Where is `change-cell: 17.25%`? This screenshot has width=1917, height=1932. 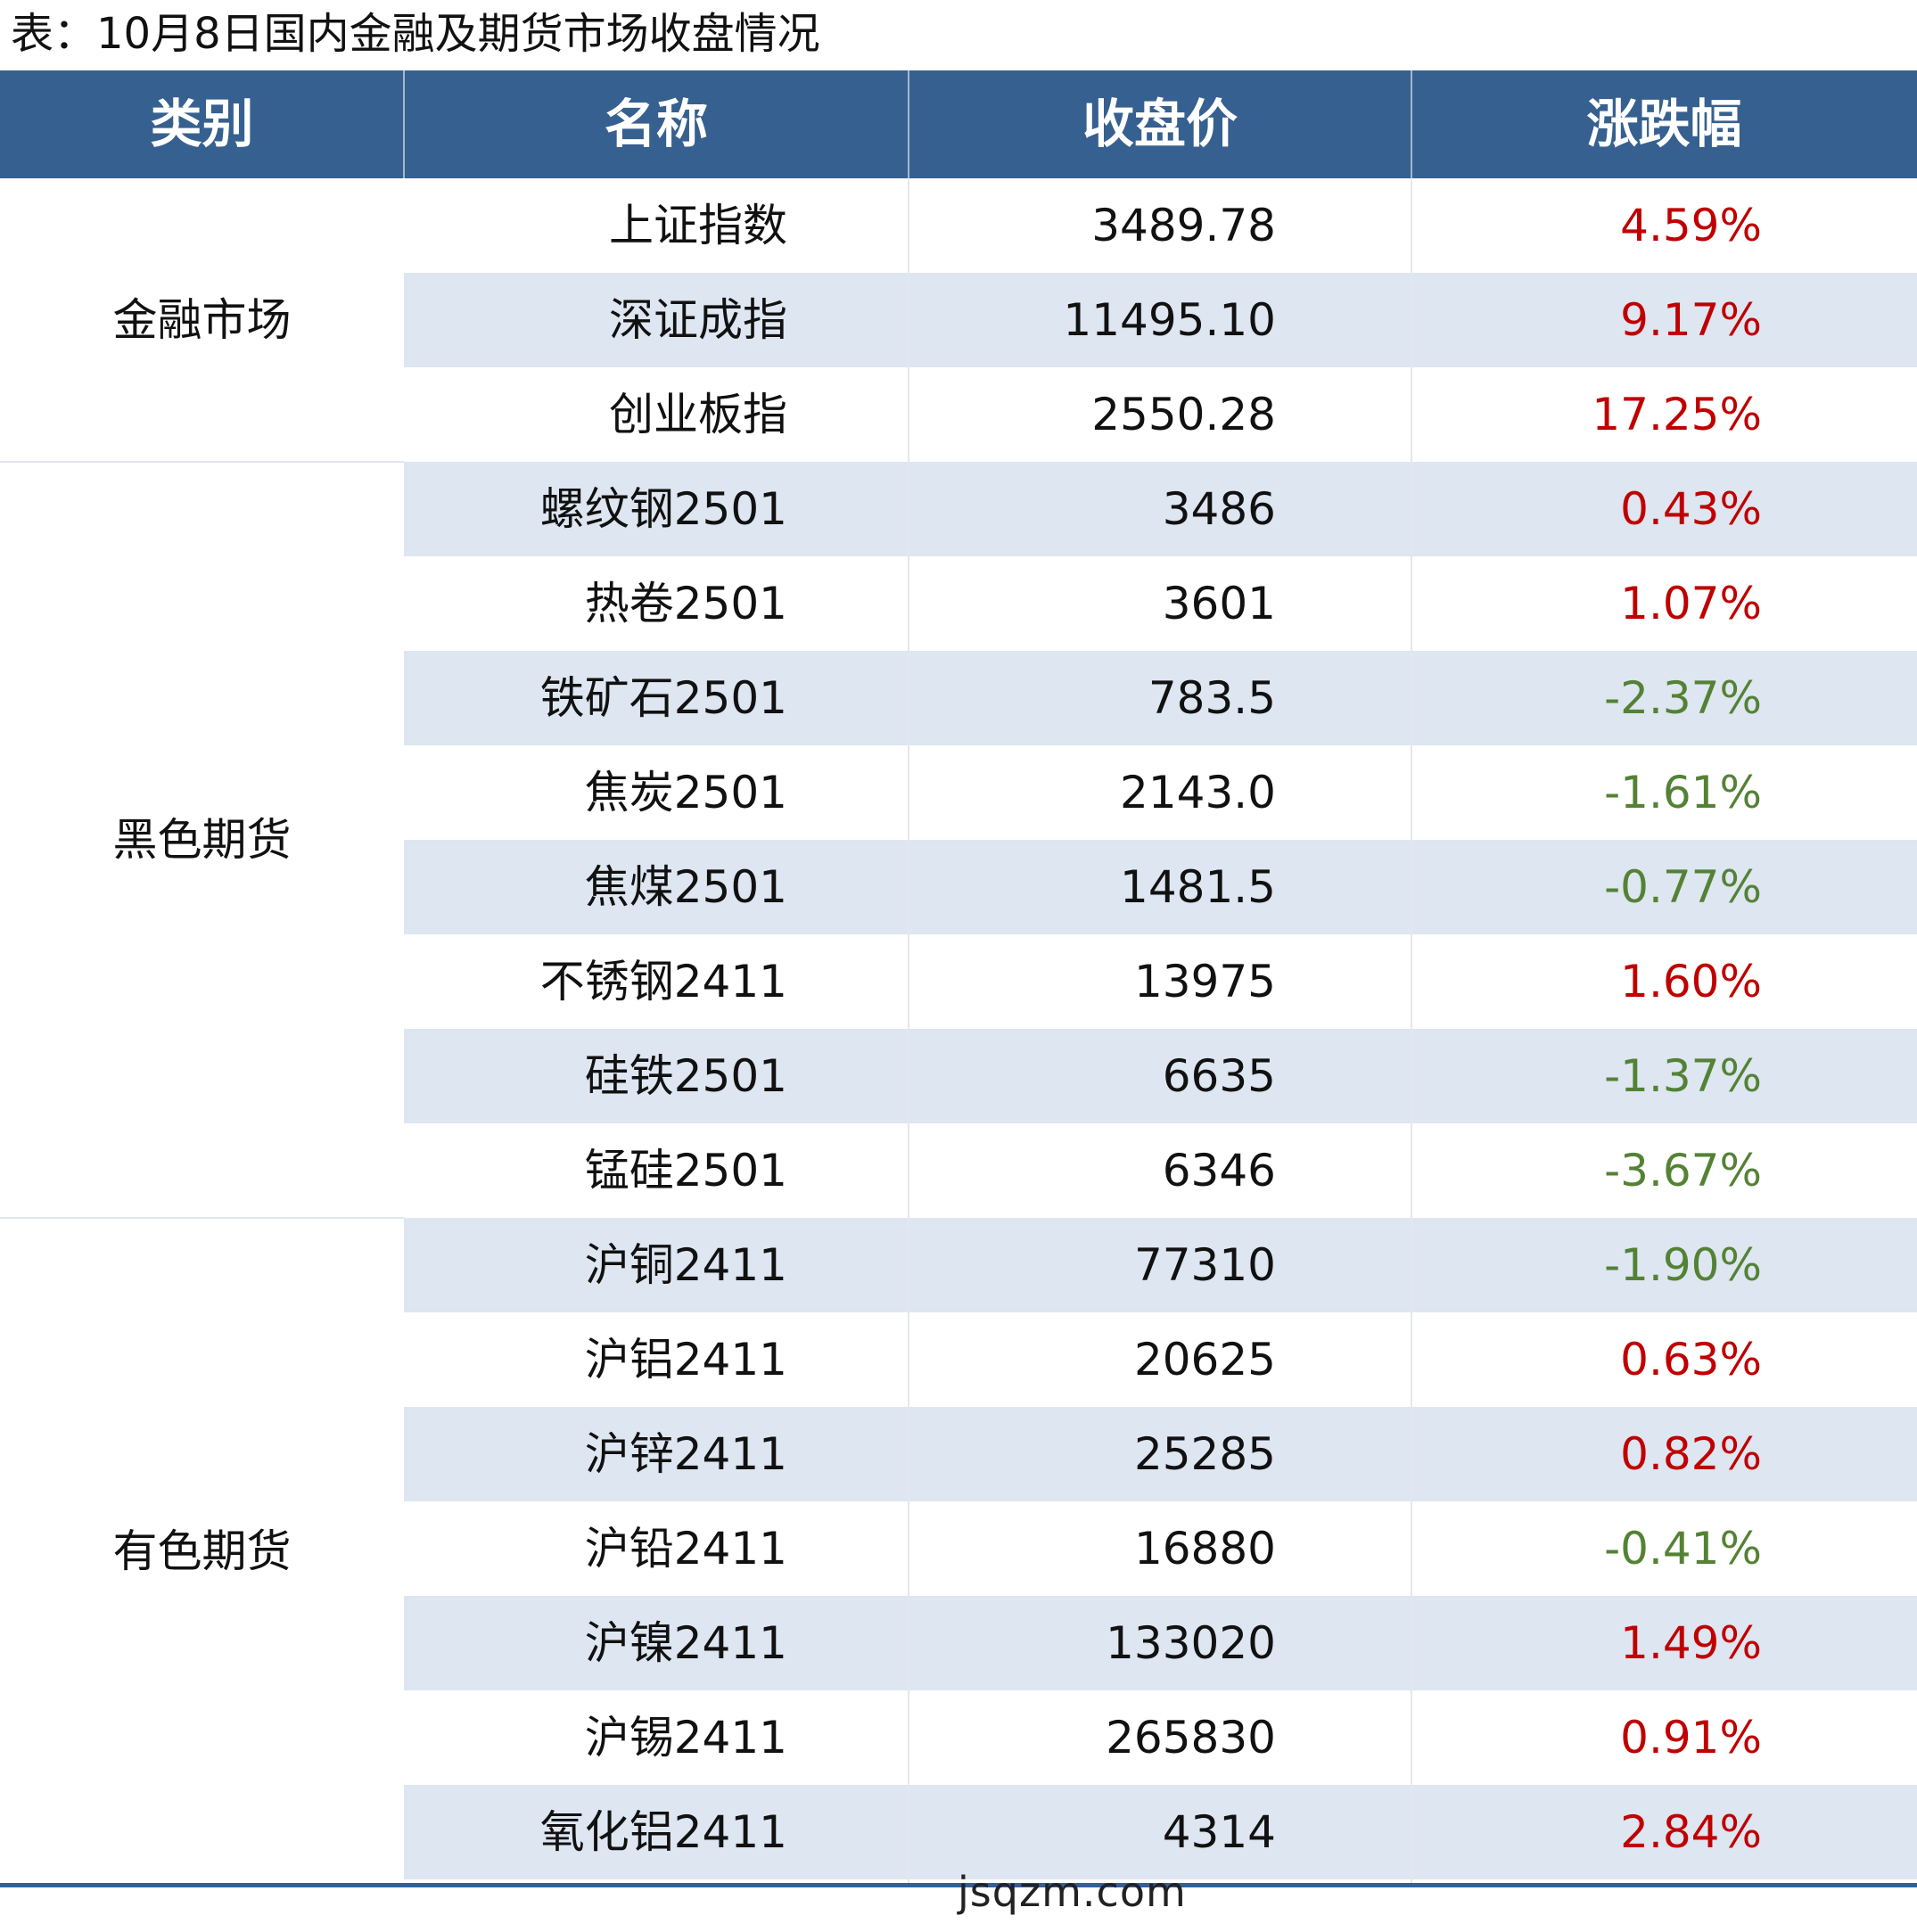
change-cell: 17.25% is located at coordinates (1677, 414).